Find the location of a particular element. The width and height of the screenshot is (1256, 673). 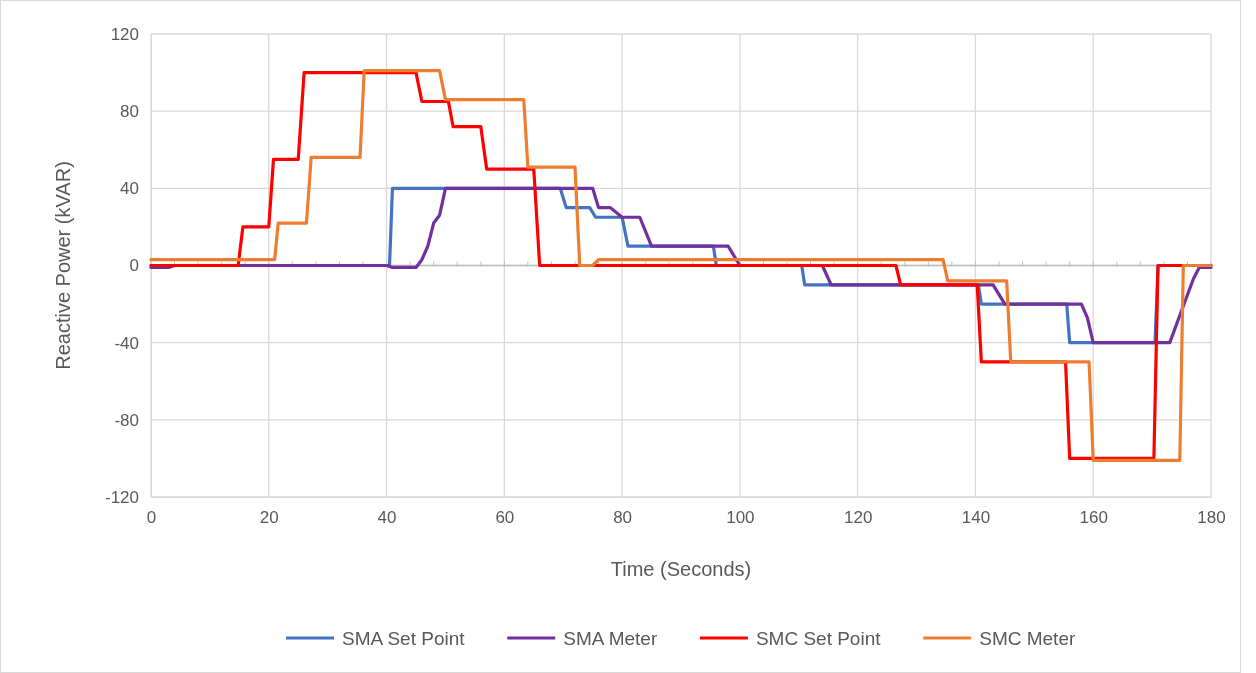

y-tick-label: -40 is located at coordinates (126, 343).